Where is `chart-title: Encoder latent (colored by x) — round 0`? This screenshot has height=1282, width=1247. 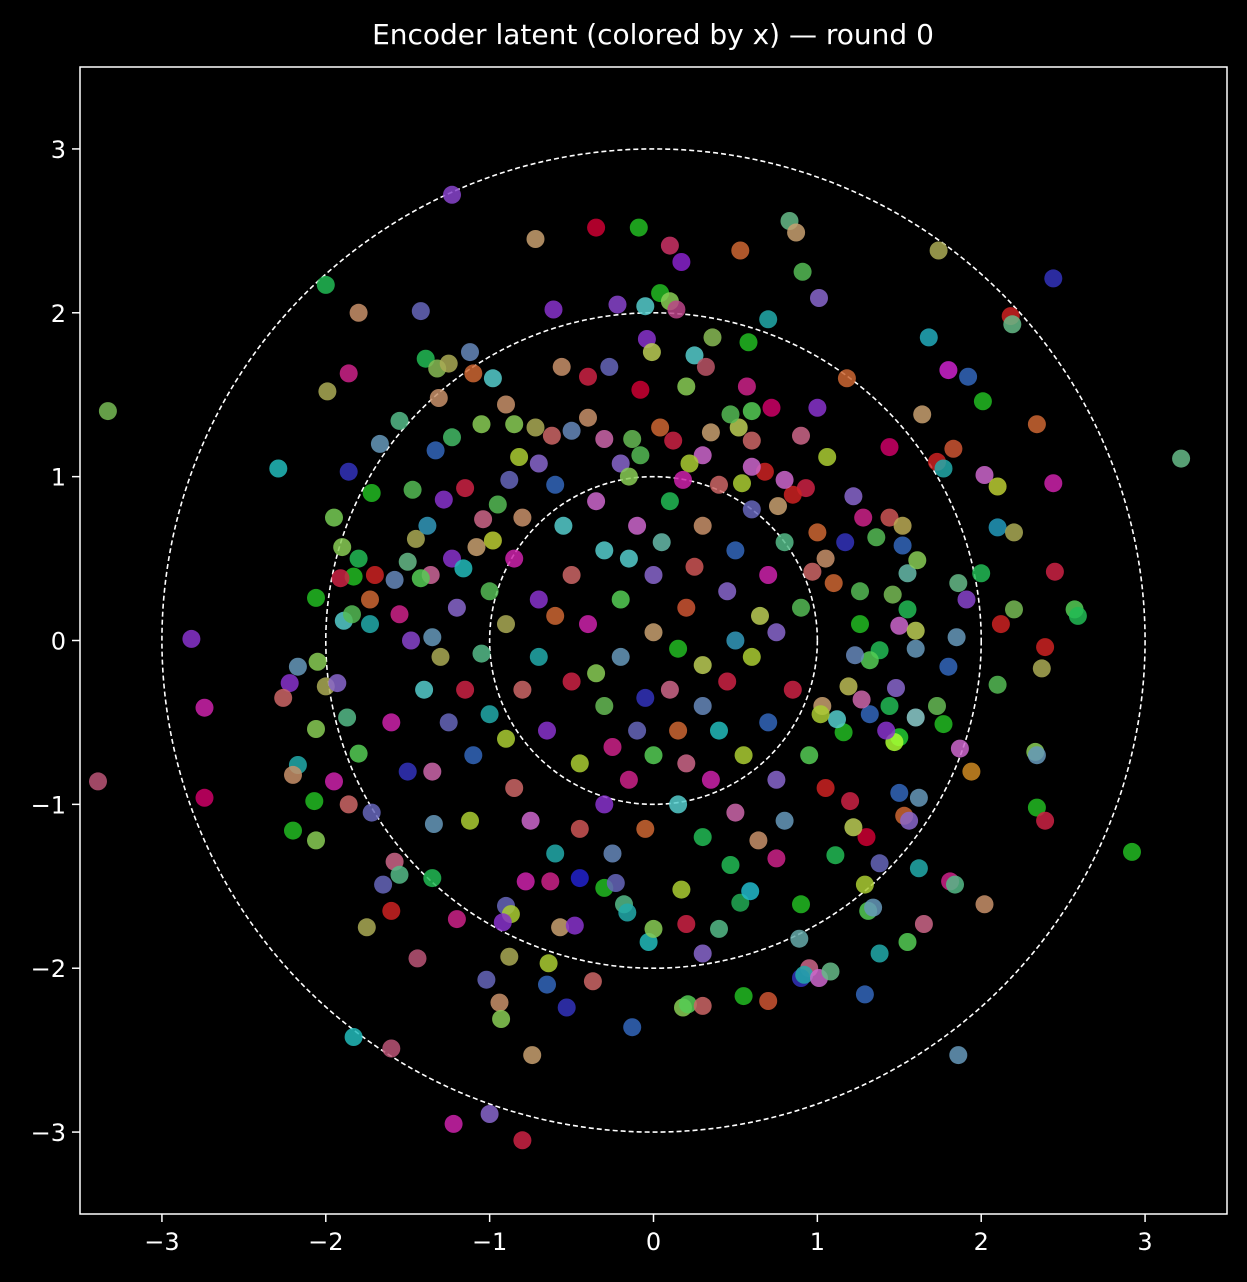
chart-title: Encoder latent (colored by x) — round 0 is located at coordinates (653, 34).